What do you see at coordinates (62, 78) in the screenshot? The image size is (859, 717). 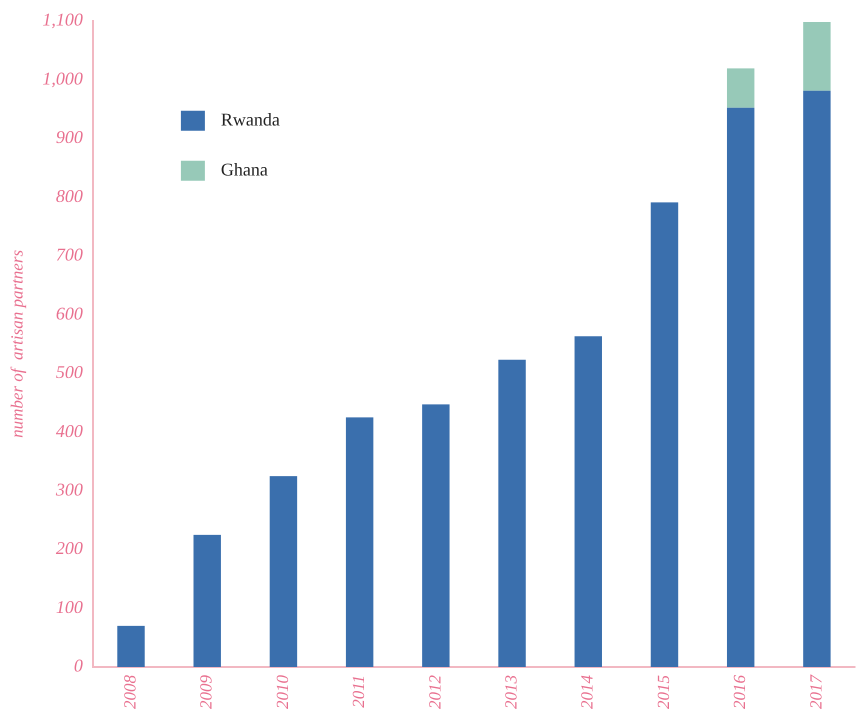 I see `y-tick-label: 1,000` at bounding box center [62, 78].